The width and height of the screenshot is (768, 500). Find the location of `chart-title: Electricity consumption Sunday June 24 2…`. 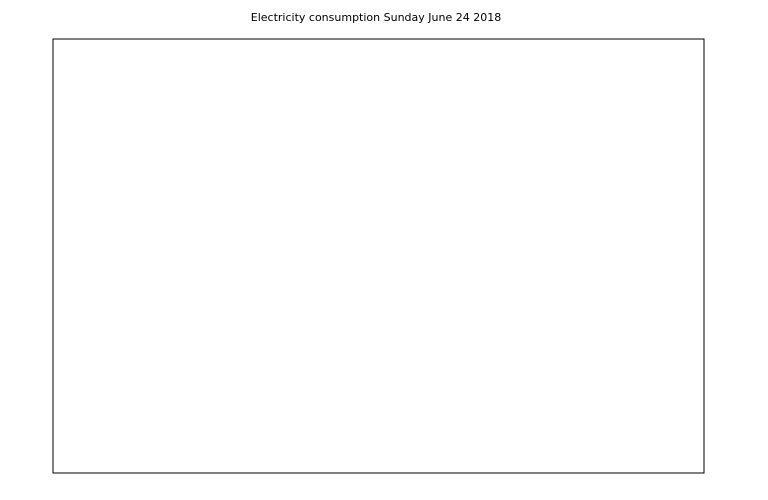

chart-title: Electricity consumption Sunday June 24 2… is located at coordinates (376, 17).